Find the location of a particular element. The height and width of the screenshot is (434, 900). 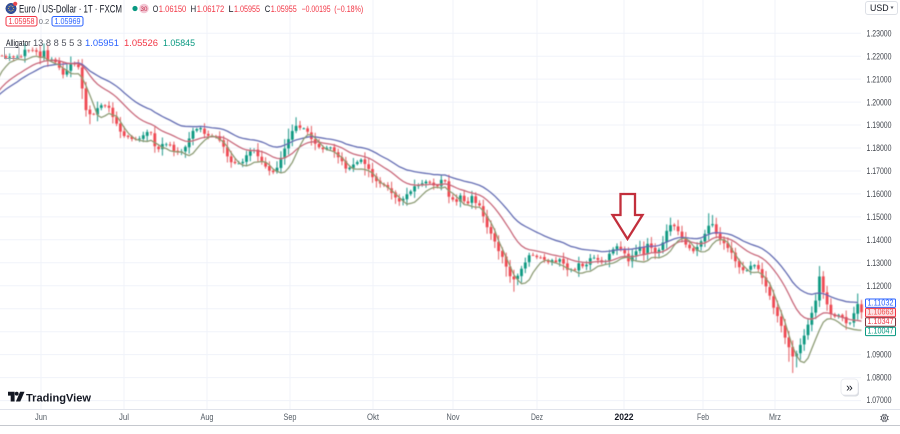

svg-text: Jul is located at coordinates (124, 417).